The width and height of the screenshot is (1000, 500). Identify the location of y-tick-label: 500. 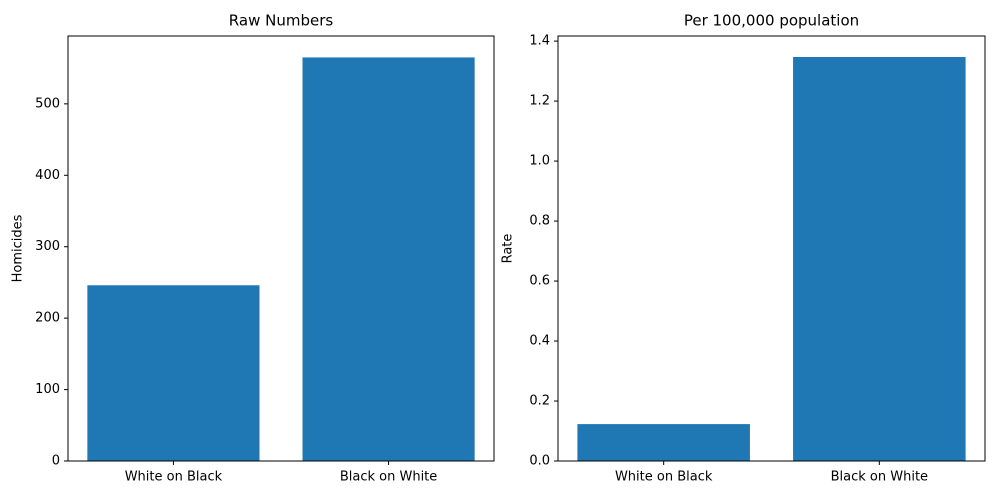
(47, 103).